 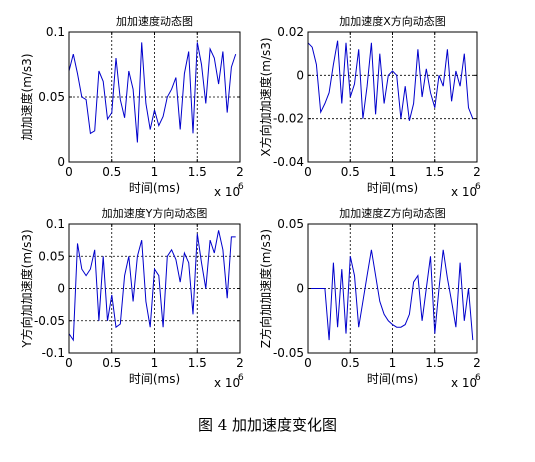 What do you see at coordinates (288, 119) in the screenshot?
I see `y-tick-label: -0.02` at bounding box center [288, 119].